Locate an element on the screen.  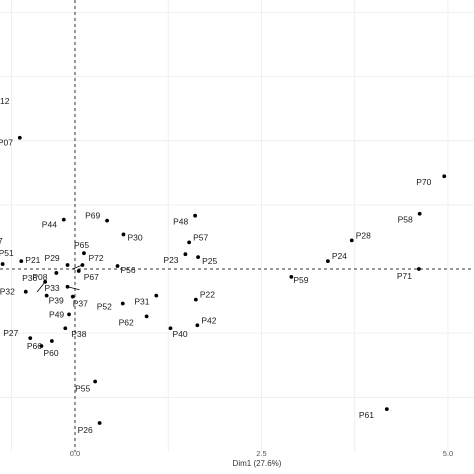
leader-p33 is located at coordinates (73, 288).